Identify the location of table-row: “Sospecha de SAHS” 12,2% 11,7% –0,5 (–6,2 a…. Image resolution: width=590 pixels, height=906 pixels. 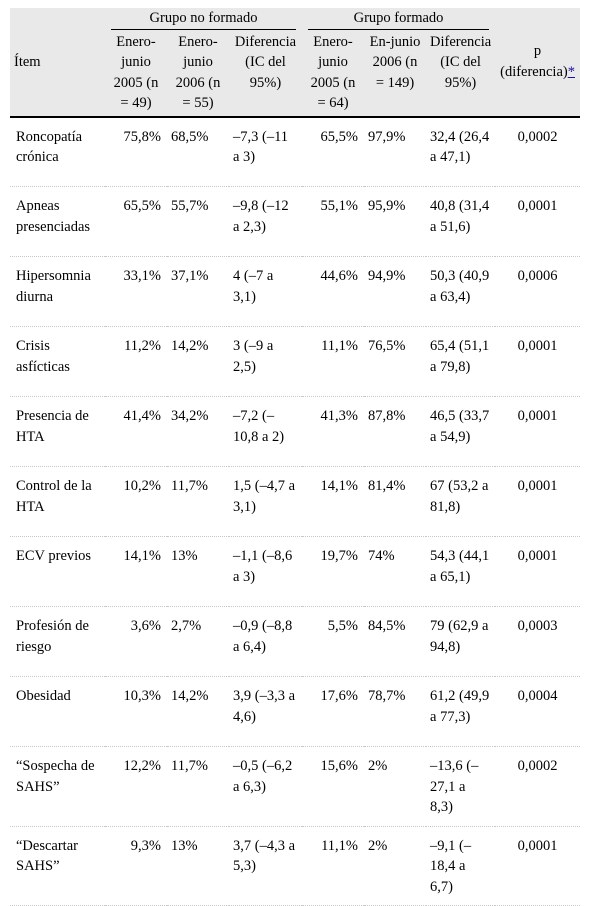
(295, 786).